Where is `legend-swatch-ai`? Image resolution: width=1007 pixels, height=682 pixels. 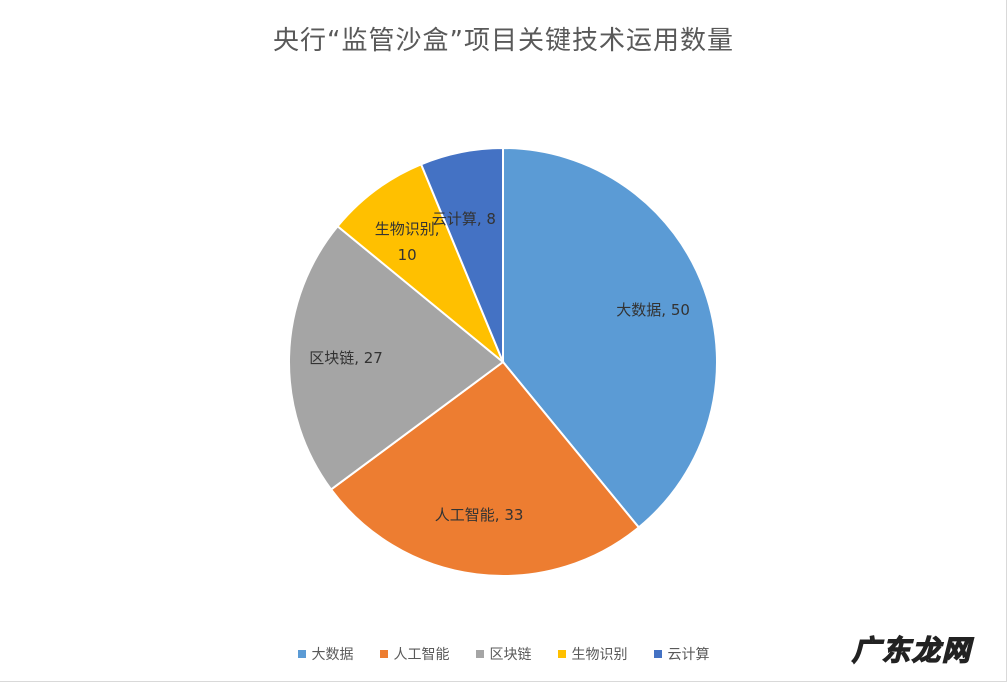 legend-swatch-ai is located at coordinates (383, 654).